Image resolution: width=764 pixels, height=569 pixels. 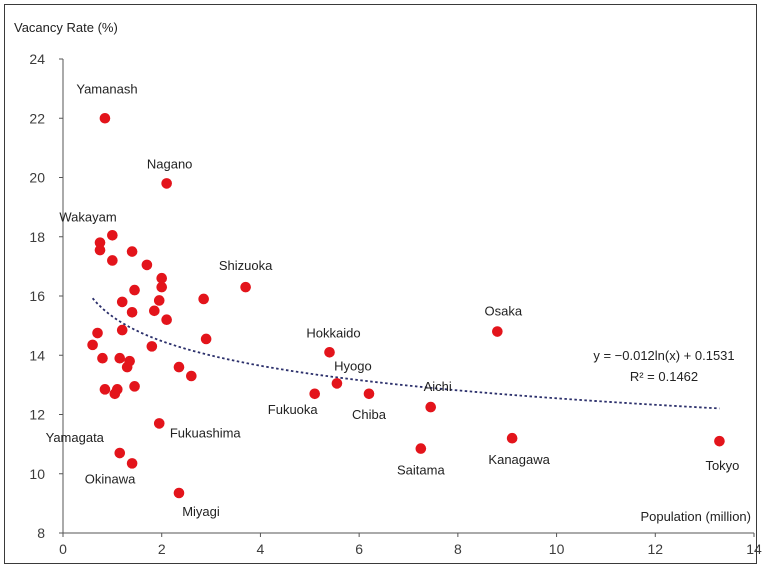 I want to click on point-label: Hokkaido, so click(x=333, y=332).